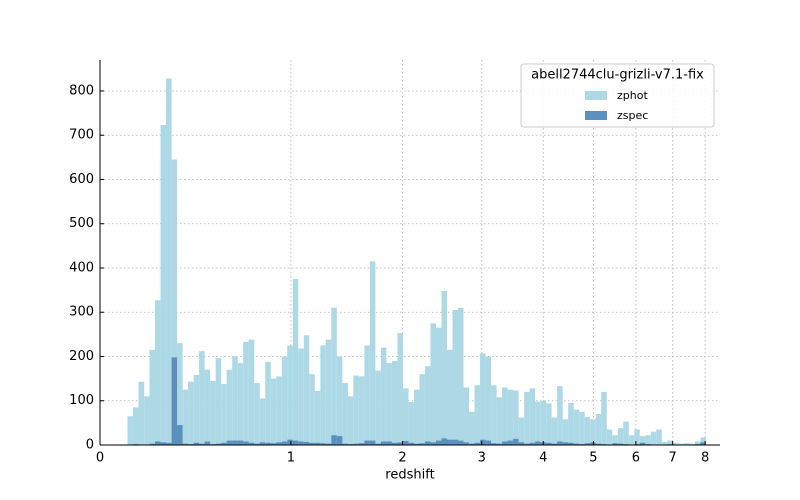 This screenshot has height=500, width=800. What do you see at coordinates (81, 267) in the screenshot?
I see `y-tick-label: 400` at bounding box center [81, 267].